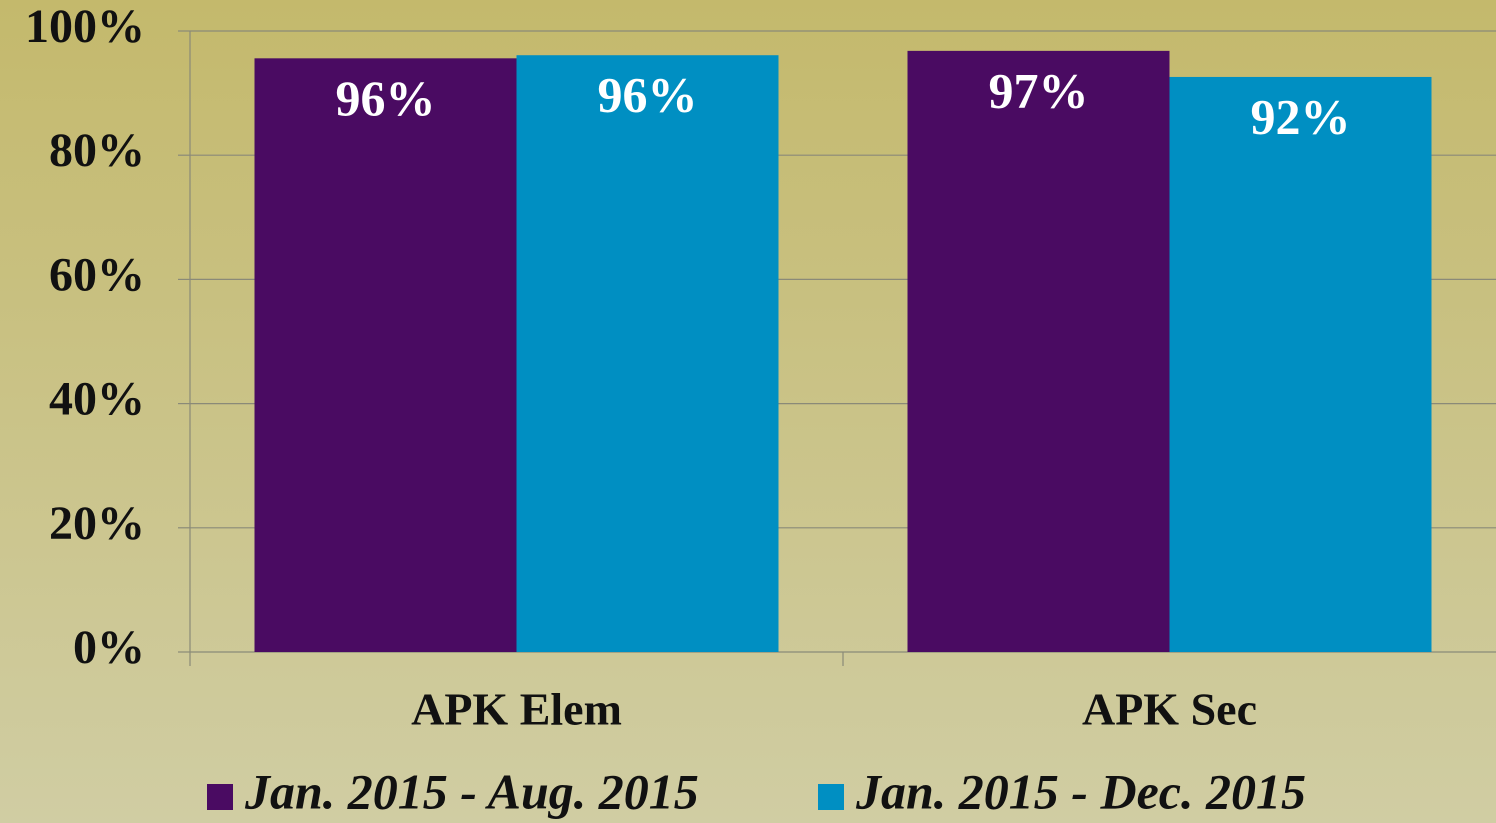 This screenshot has width=1496, height=823. Describe the element at coordinates (1169, 709) in the screenshot. I see `x-tick-label: APK Sec` at that location.